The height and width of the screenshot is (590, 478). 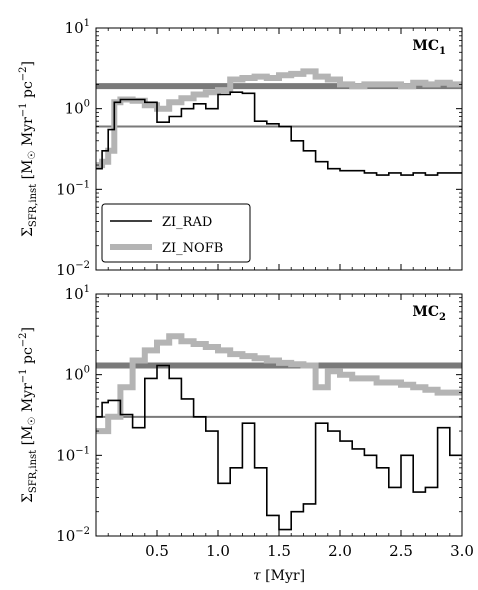 What do you see at coordinates (279, 133) in the screenshot?
I see `series-zi-rad` at bounding box center [279, 133].